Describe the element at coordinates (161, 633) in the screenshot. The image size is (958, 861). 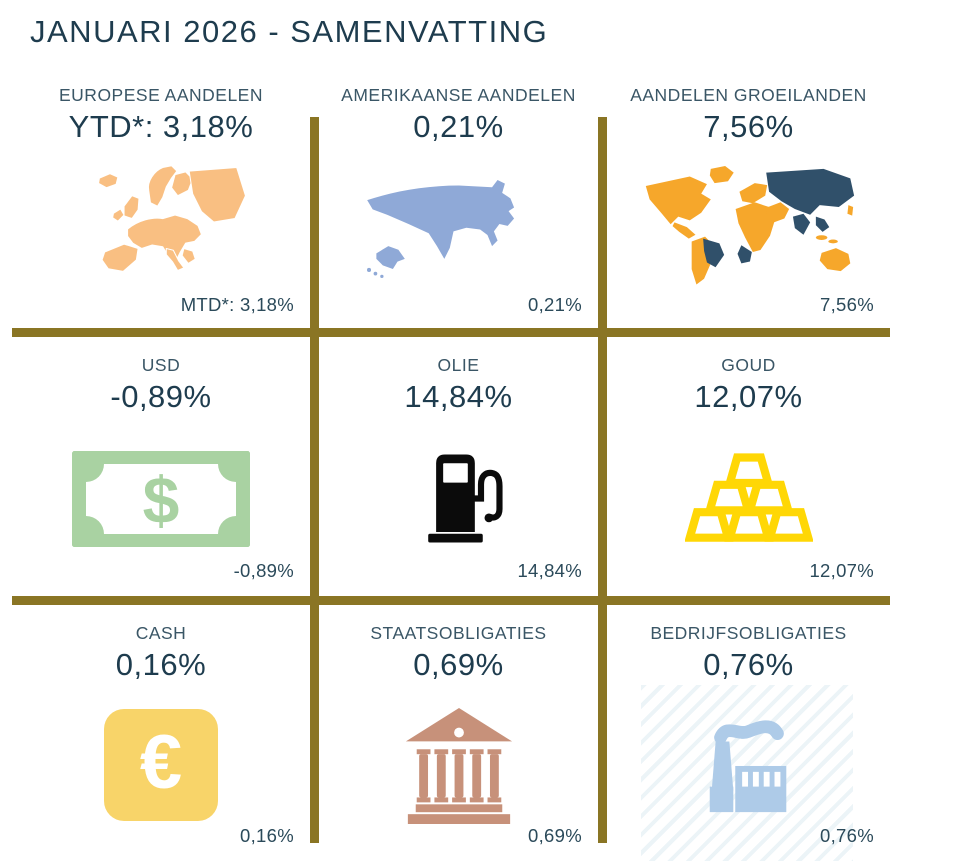
I see `cell-label: CASH` at that location.